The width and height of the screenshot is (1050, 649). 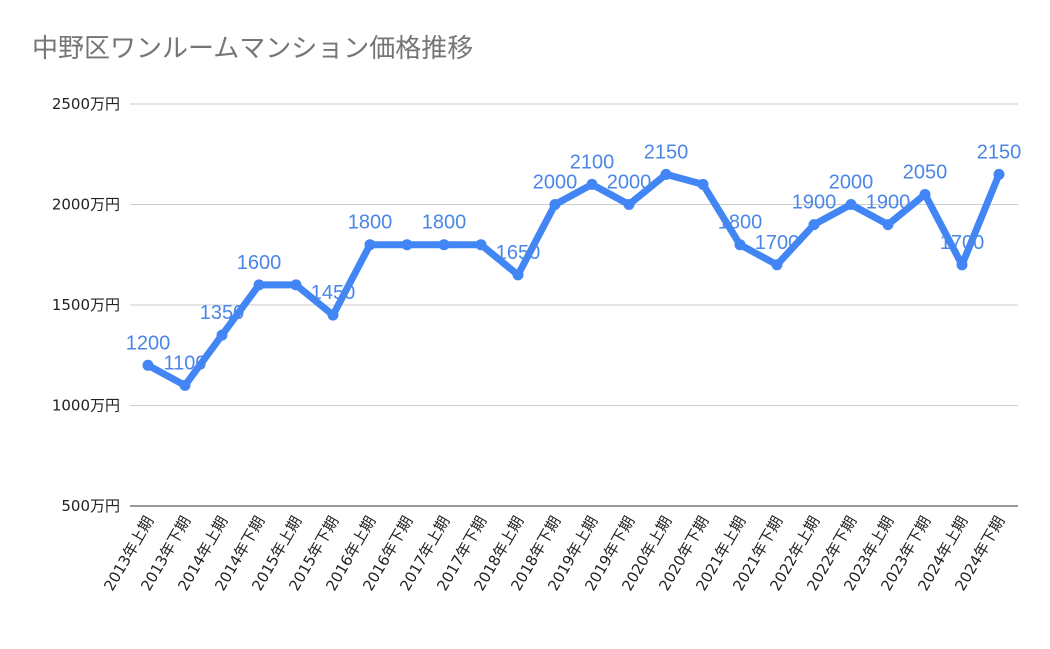 I want to click on data-label: 1650, so click(x=518, y=253).